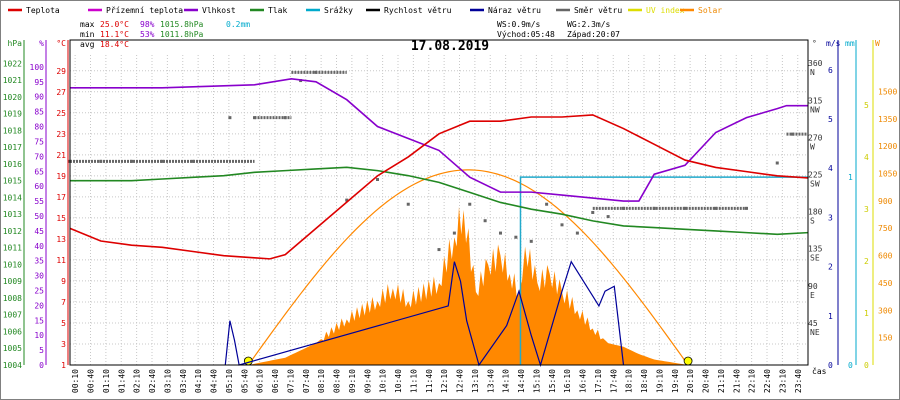 Image resolution: width=900 pixels, height=400 pixels. I want to click on x-tick-label: 06:40, so click(275, 381).